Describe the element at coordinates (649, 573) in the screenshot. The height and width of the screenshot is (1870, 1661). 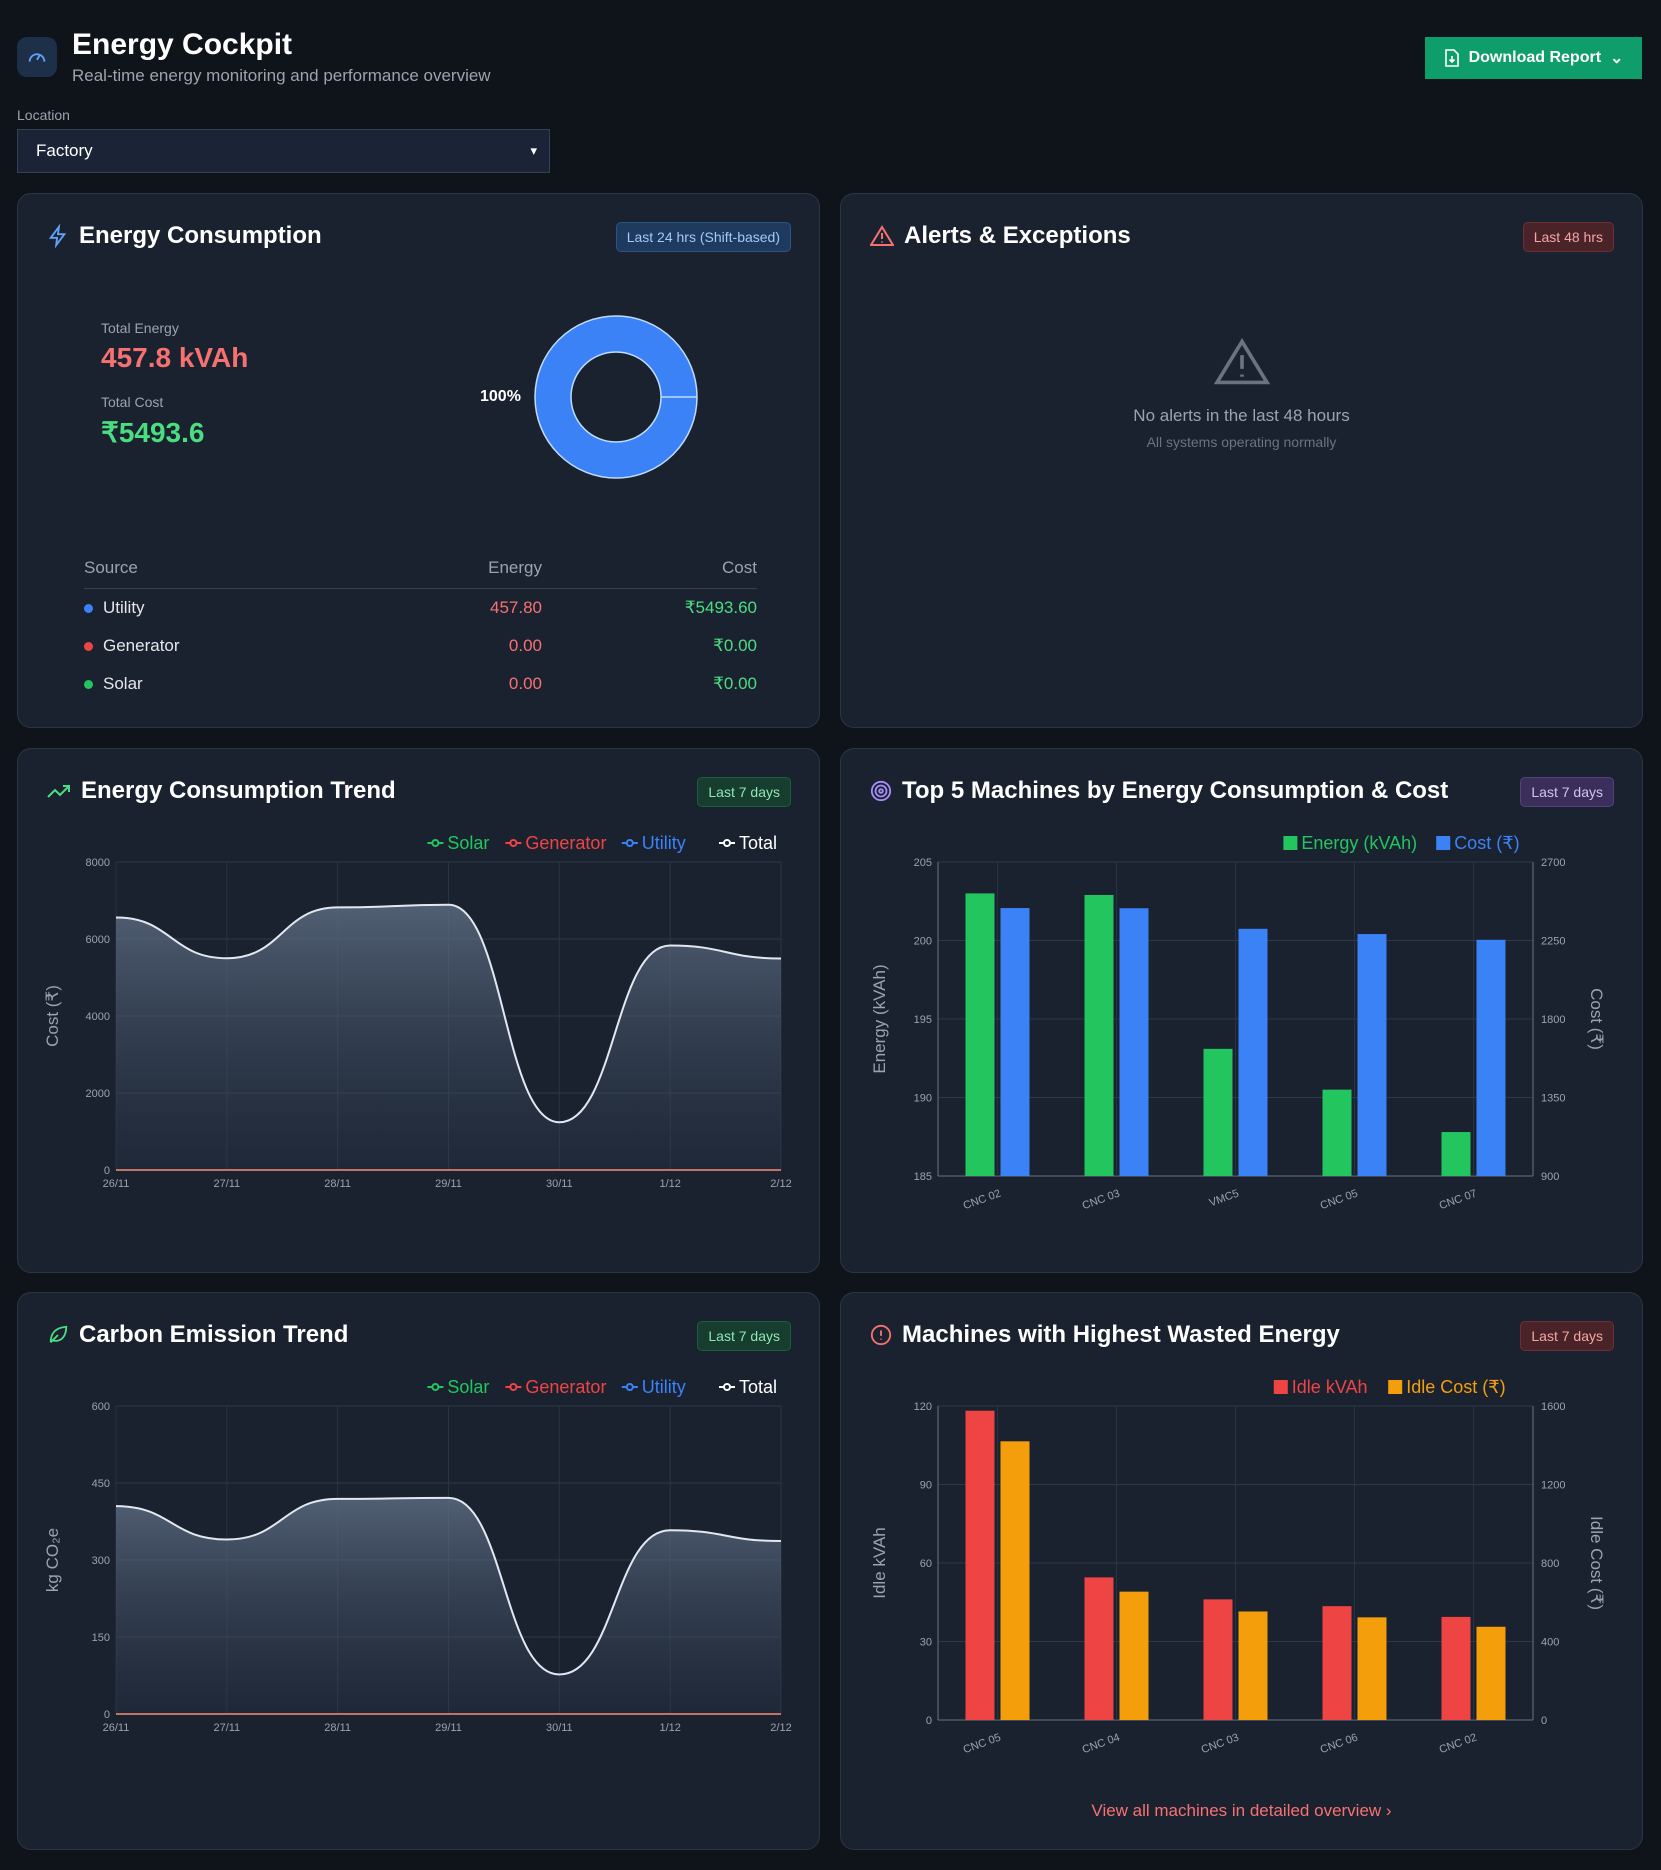
I see `column-header-cost: Cost` at that location.